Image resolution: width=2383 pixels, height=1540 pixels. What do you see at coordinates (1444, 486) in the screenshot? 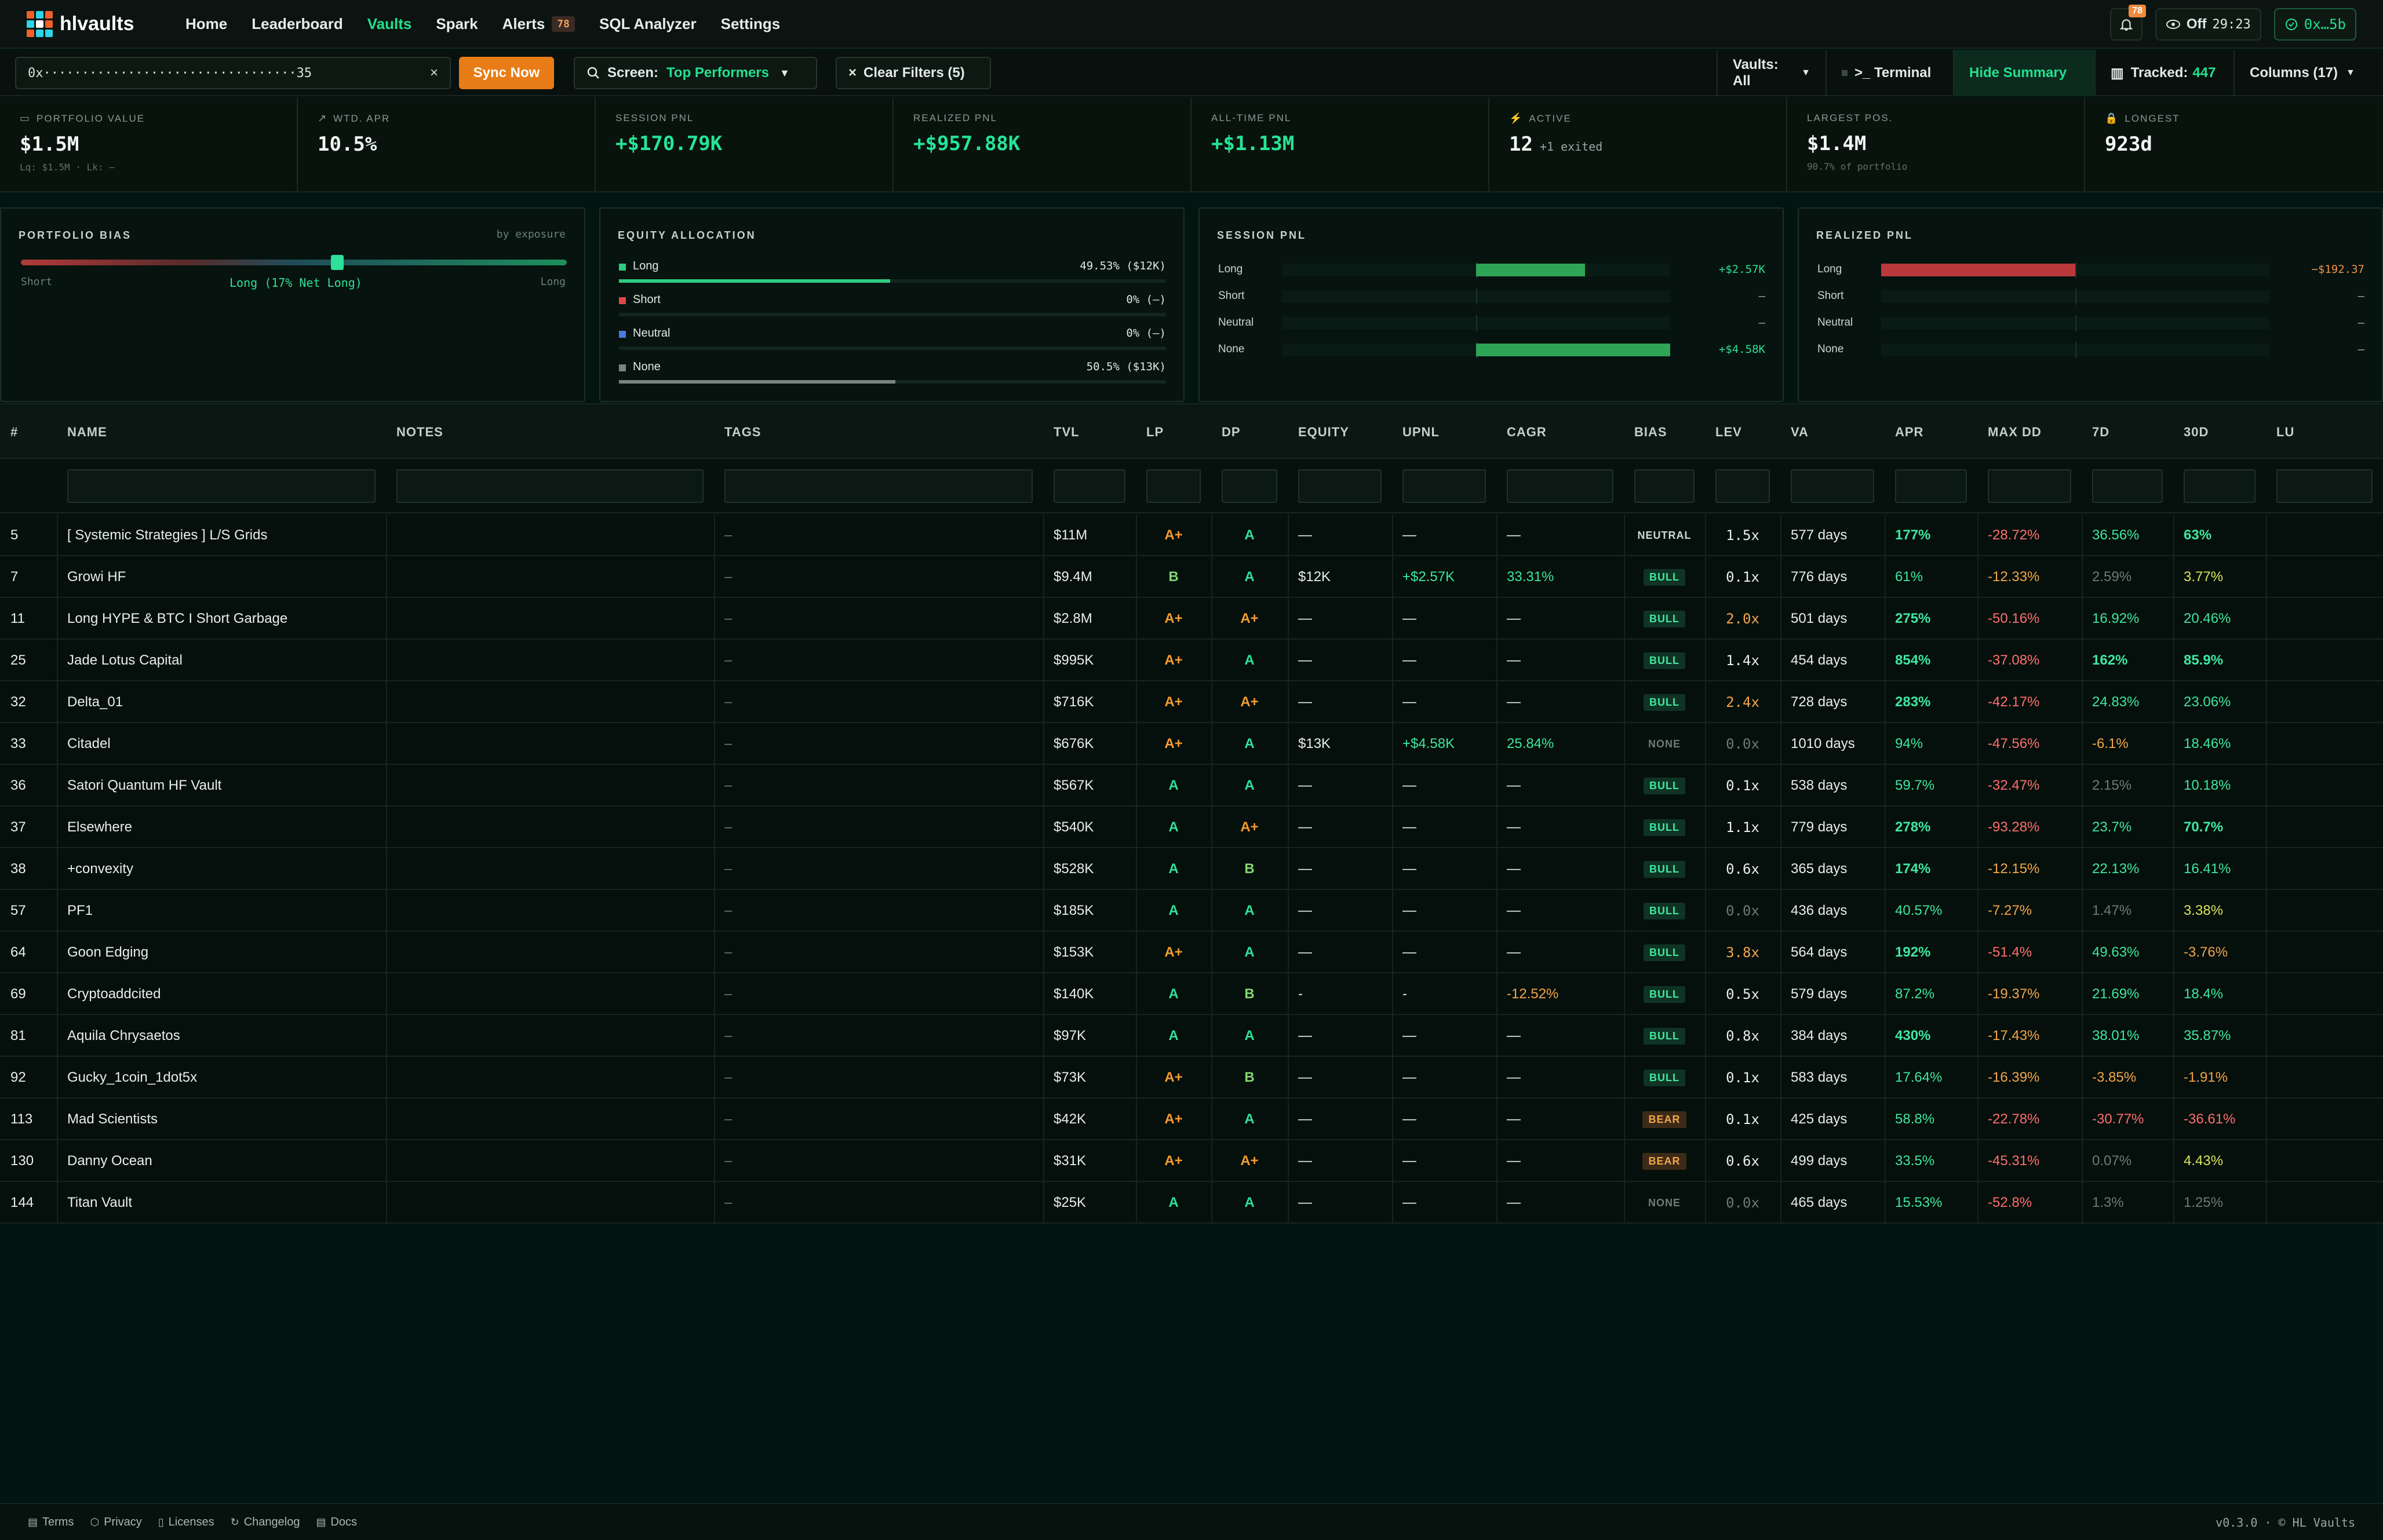
I see `filter-input-upnl` at bounding box center [1444, 486].